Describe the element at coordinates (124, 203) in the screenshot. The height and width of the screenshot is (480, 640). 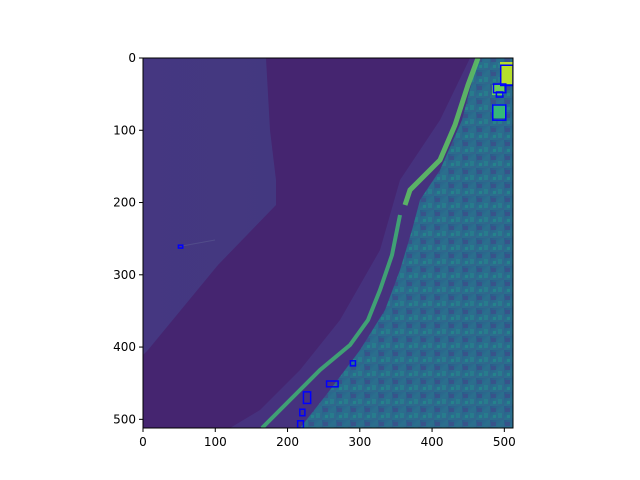
I see `y-tick-label: 200` at that location.